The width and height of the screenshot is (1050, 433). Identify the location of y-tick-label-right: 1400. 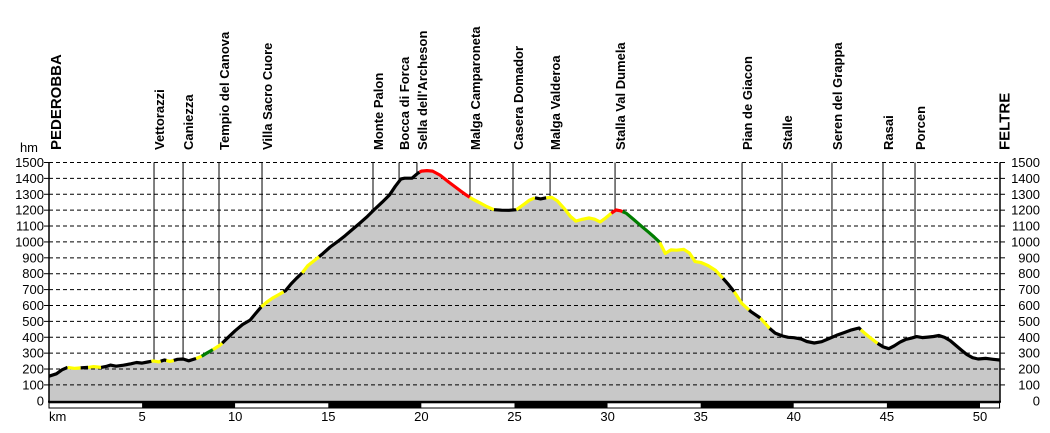
(1025, 178).